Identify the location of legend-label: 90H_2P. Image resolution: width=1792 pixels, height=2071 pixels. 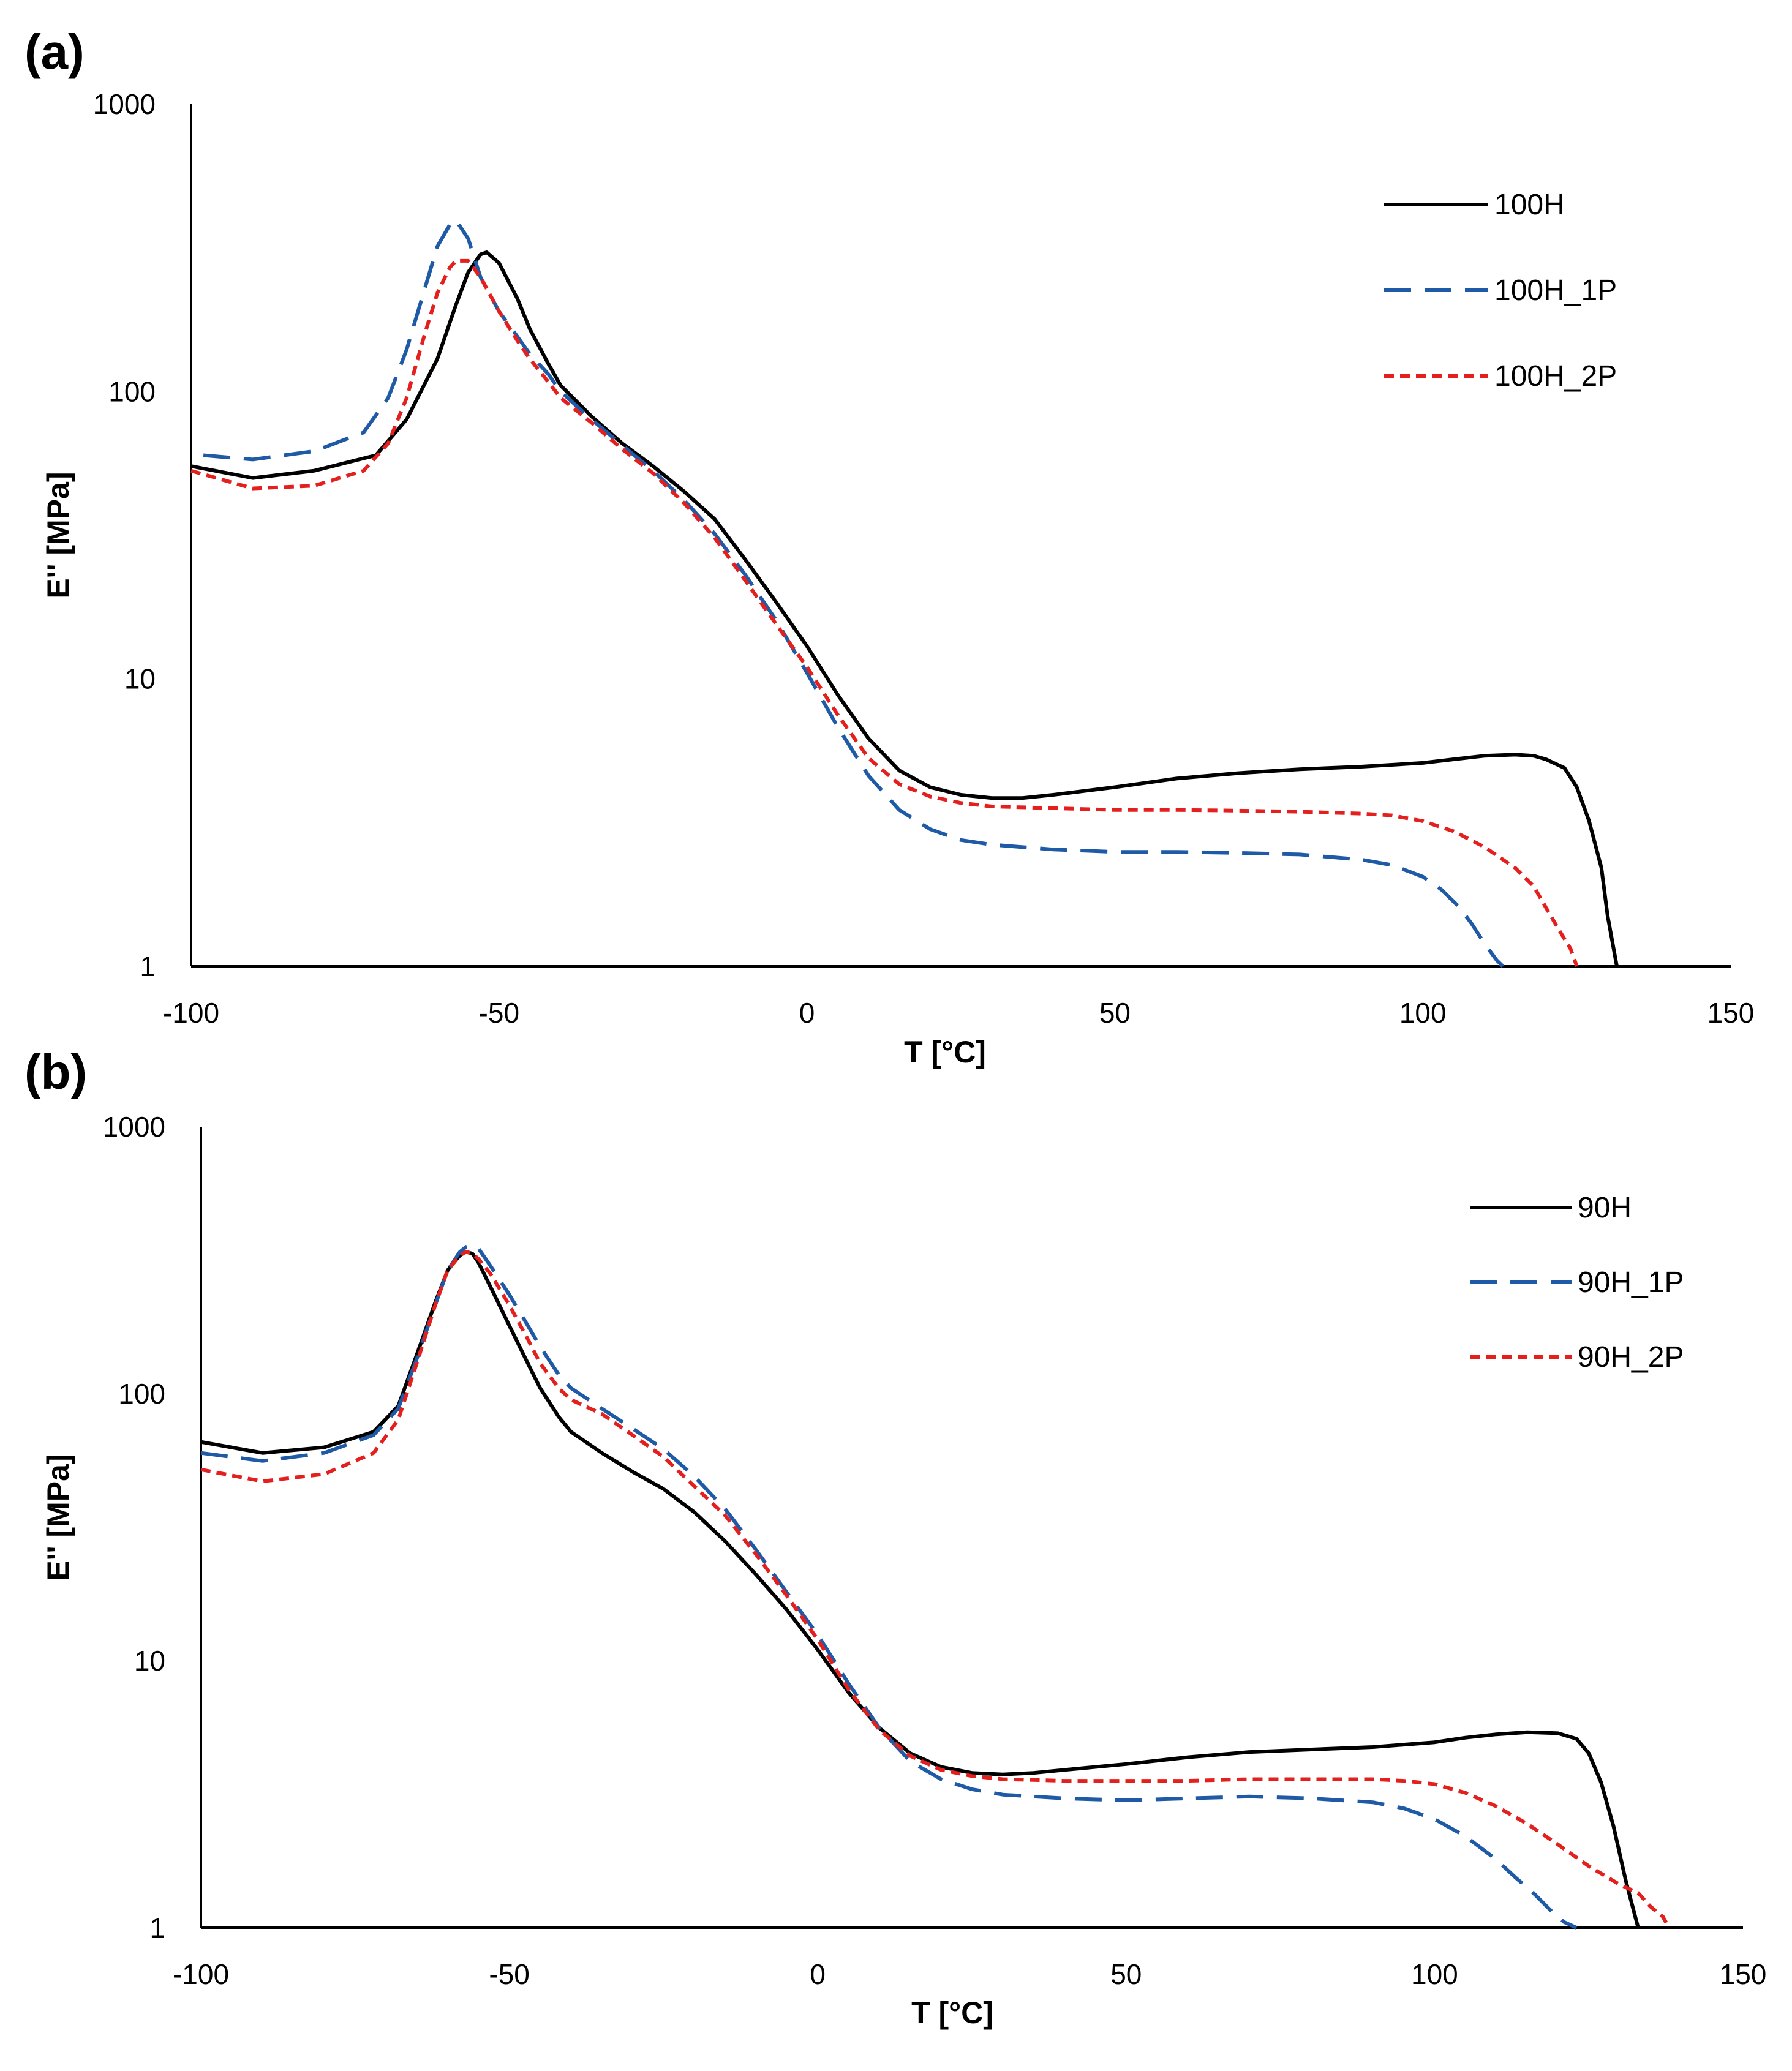
(1631, 1358).